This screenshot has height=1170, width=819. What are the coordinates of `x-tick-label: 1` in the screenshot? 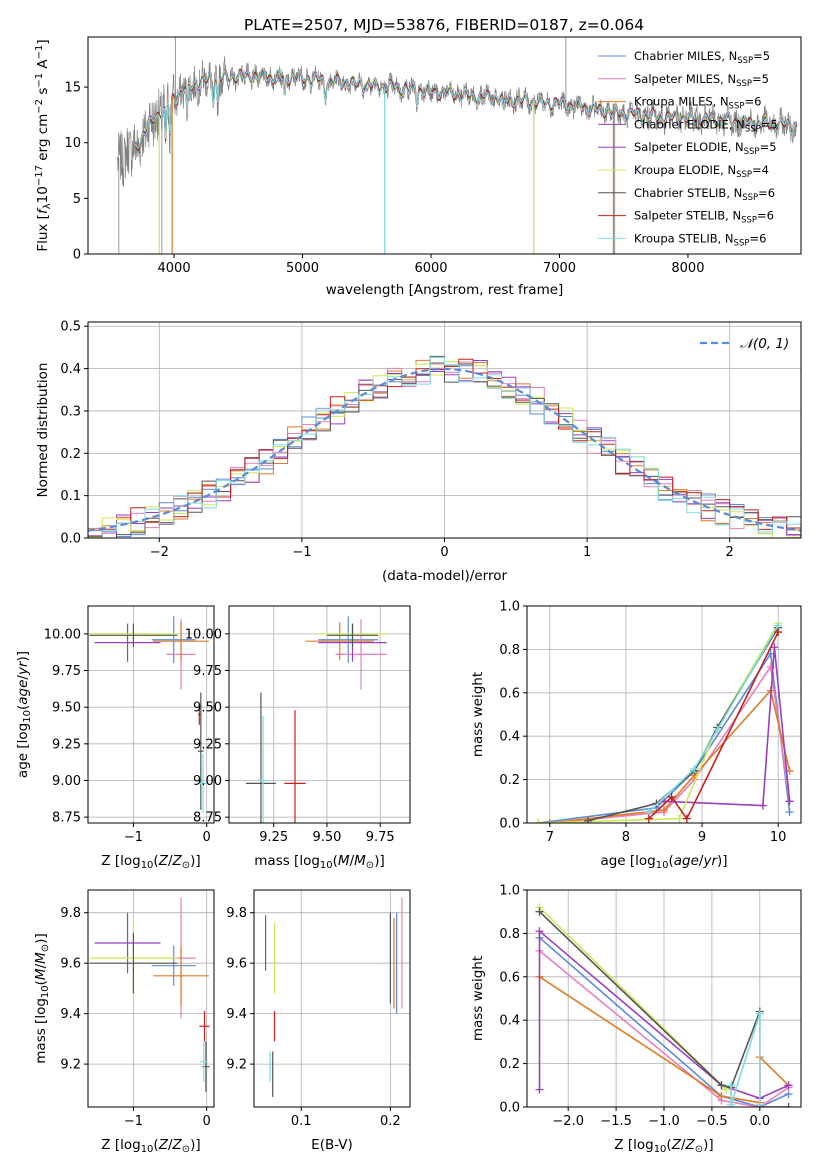 It's located at (587, 552).